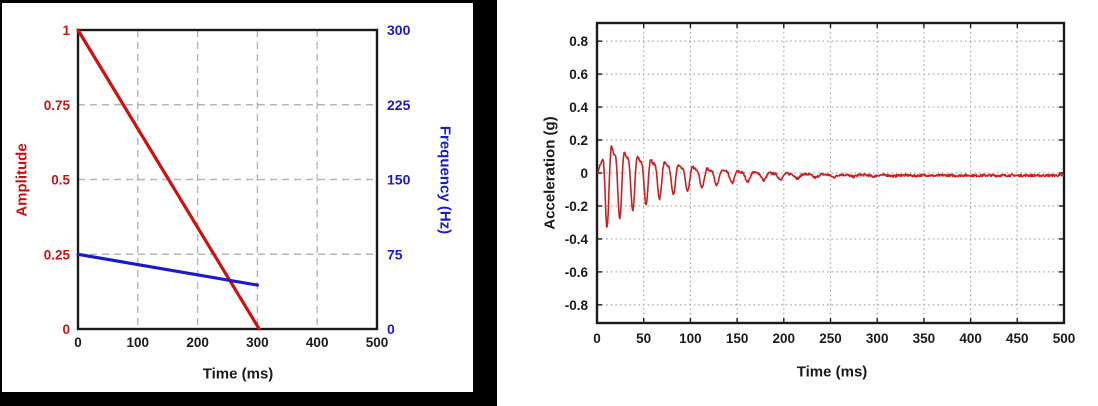 Image resolution: width=1098 pixels, height=406 pixels. What do you see at coordinates (1017, 338) in the screenshot?
I see `x-tick-label: 450` at bounding box center [1017, 338].